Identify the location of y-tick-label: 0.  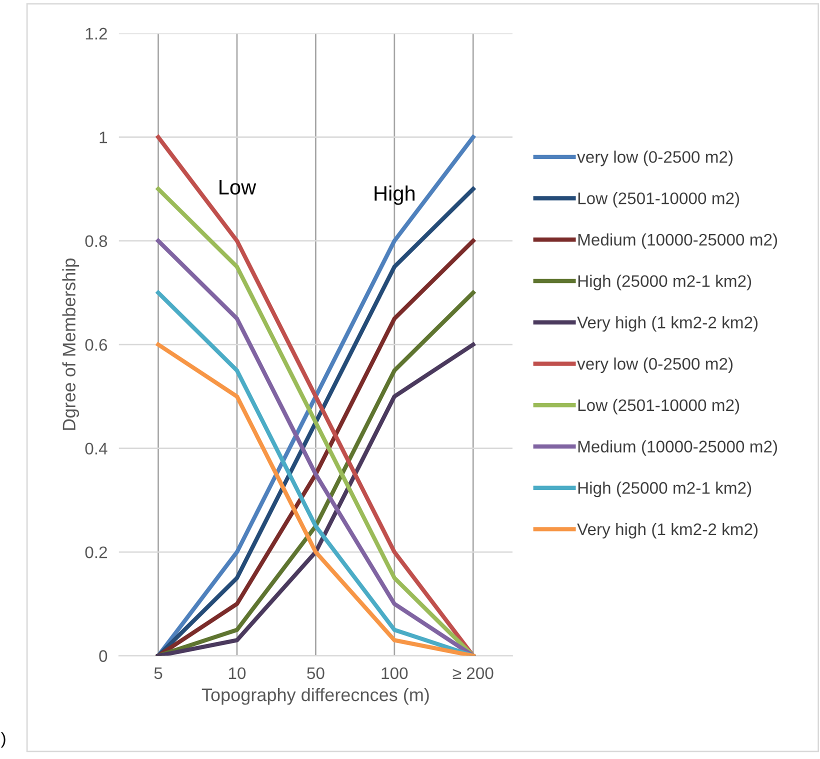
(103, 656).